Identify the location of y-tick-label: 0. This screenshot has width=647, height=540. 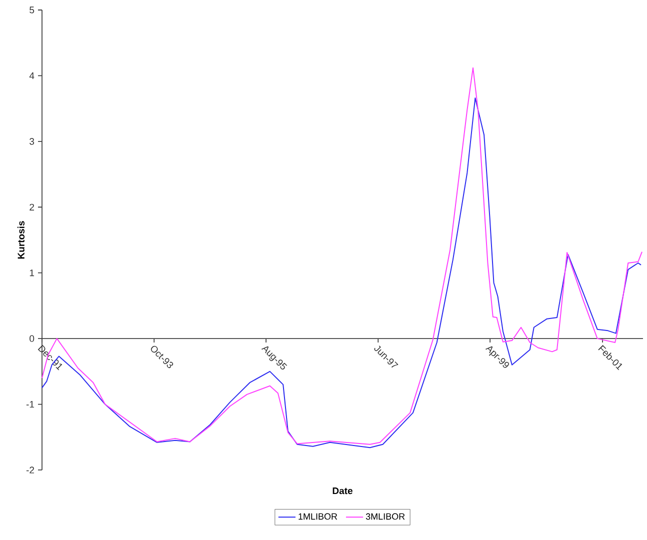
(32, 338).